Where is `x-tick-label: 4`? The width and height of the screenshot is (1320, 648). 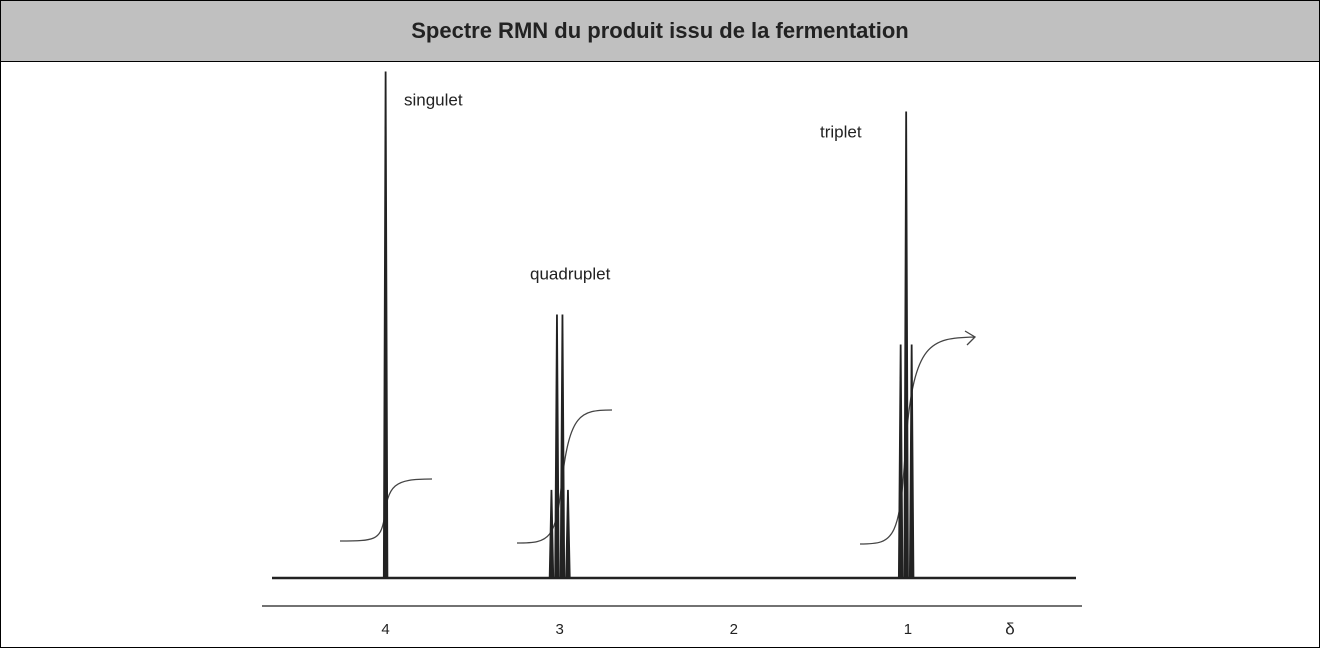 x-tick-label: 4 is located at coordinates (385, 629).